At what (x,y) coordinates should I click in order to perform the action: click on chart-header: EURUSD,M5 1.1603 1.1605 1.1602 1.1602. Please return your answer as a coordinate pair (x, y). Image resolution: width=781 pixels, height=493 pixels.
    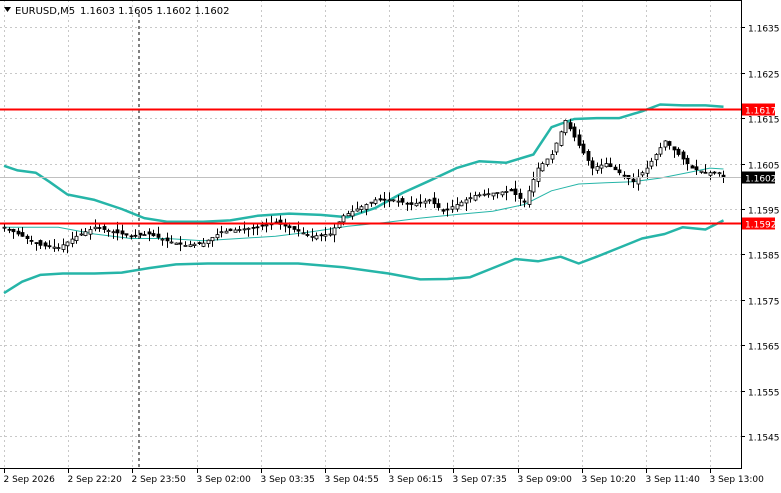
    Looking at the image, I should click on (117, 11).